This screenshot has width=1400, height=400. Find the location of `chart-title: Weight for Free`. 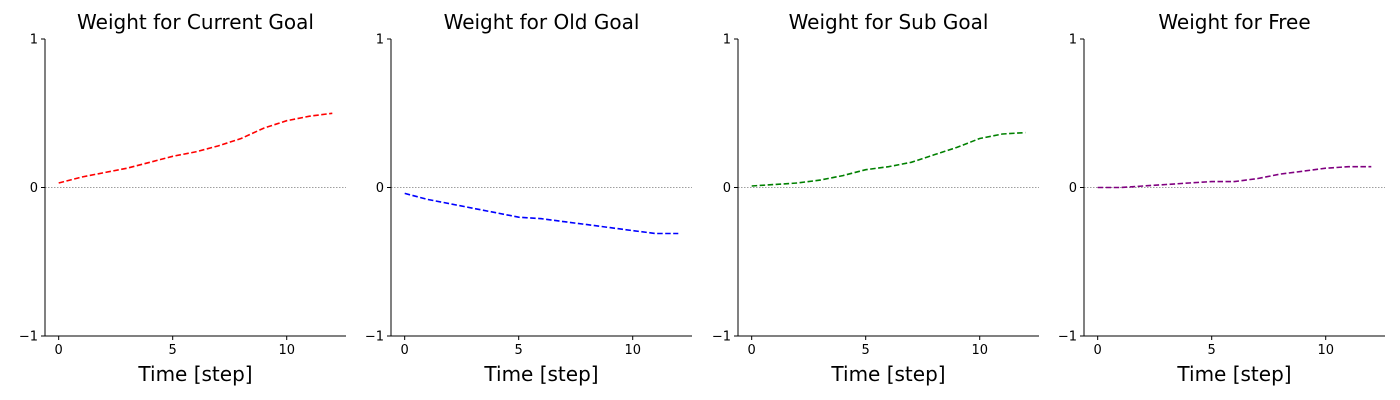

chart-title: Weight for Free is located at coordinates (1234, 22).